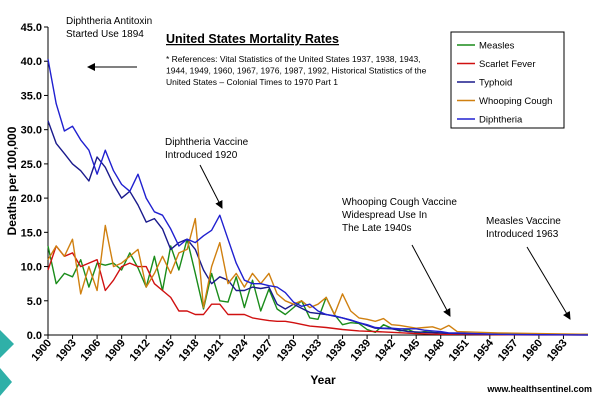 The width and height of the screenshot is (603, 402). What do you see at coordinates (377, 228) in the screenshot?
I see `annotation-whoop-vaccine: The Late 1940s` at bounding box center [377, 228].